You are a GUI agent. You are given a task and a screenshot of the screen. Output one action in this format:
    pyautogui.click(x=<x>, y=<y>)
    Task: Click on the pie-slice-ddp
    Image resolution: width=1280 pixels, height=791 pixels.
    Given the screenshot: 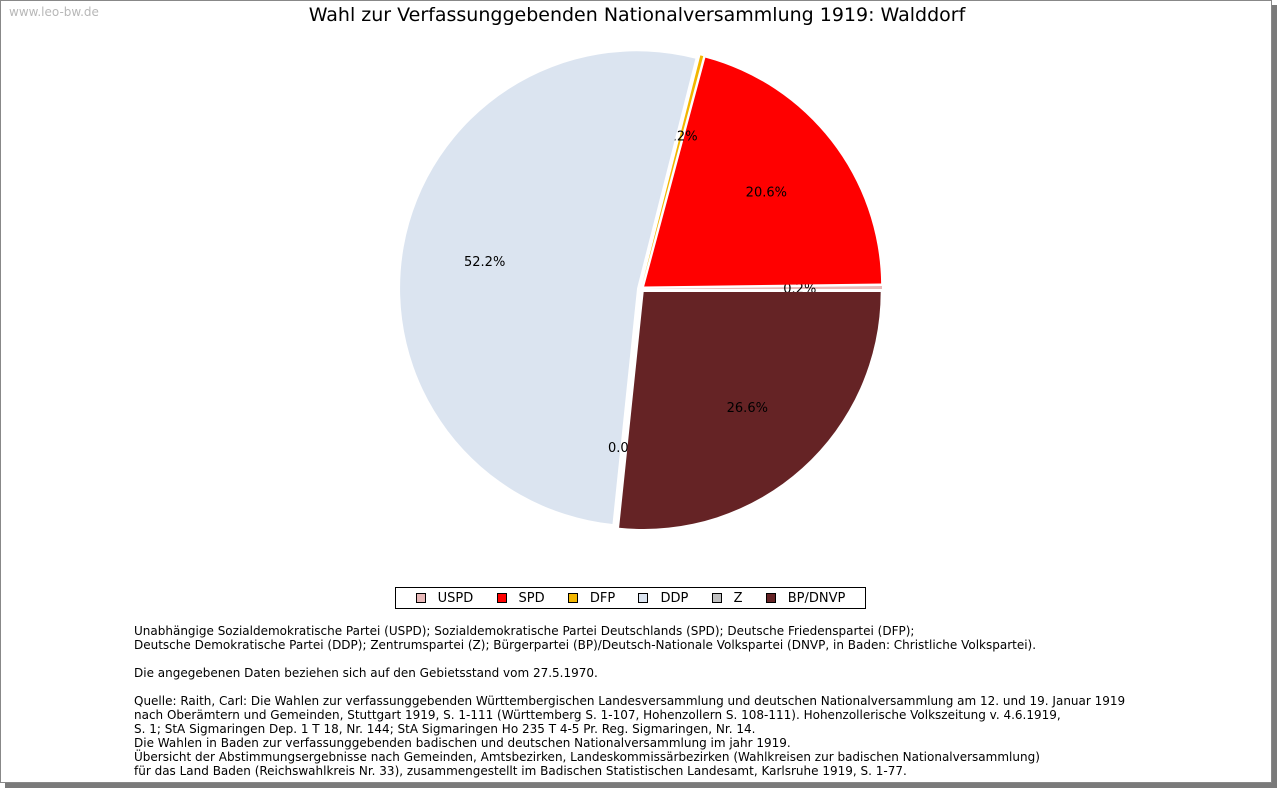 What is the action you would take?
    pyautogui.click(x=548, y=288)
    